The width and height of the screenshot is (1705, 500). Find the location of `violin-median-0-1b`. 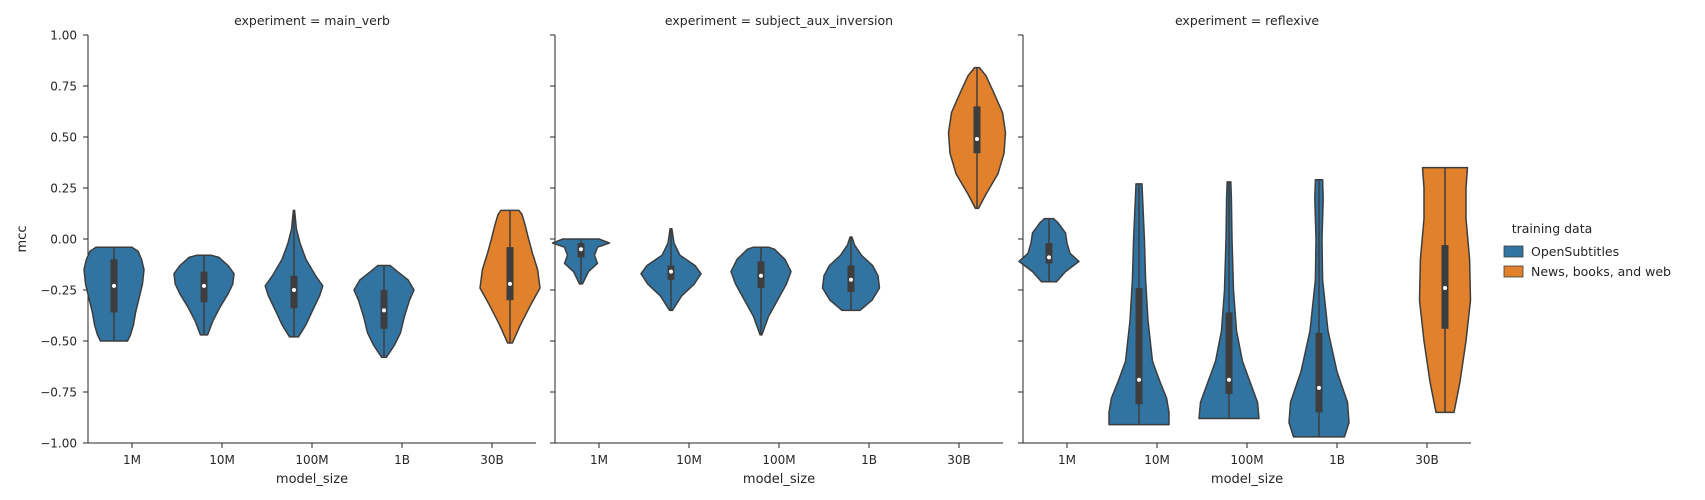

violin-median-0-1b is located at coordinates (384, 310).